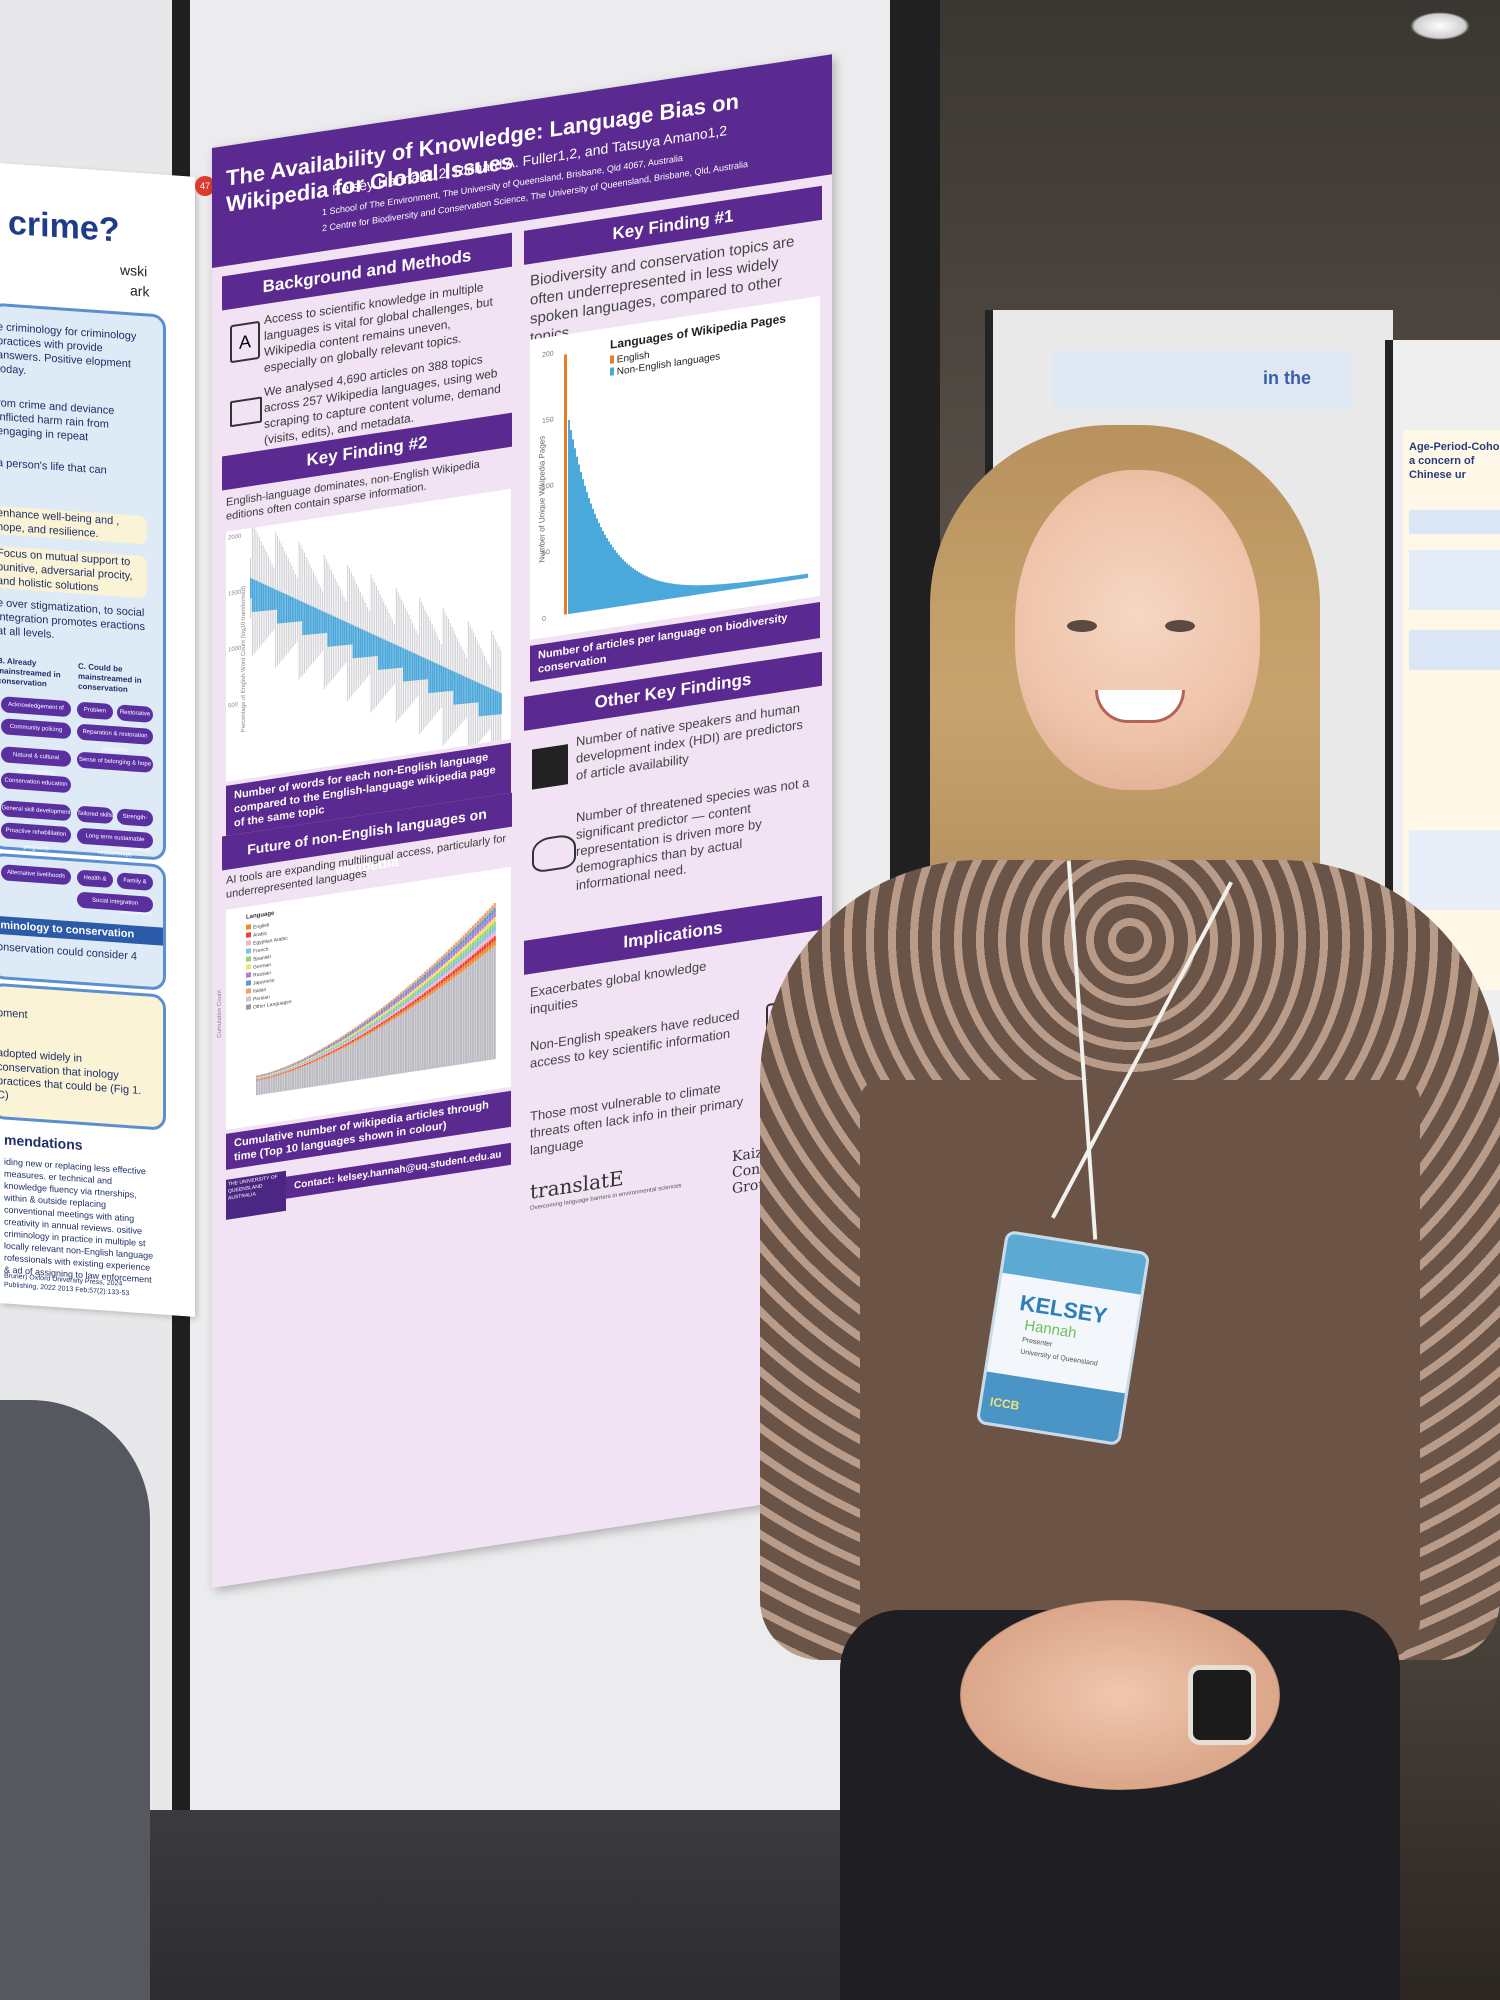 This screenshot has height=2000, width=1500. What do you see at coordinates (36, 761) in the screenshot?
I see `left-poster-pill: Natural & cultural reconnections` at bounding box center [36, 761].